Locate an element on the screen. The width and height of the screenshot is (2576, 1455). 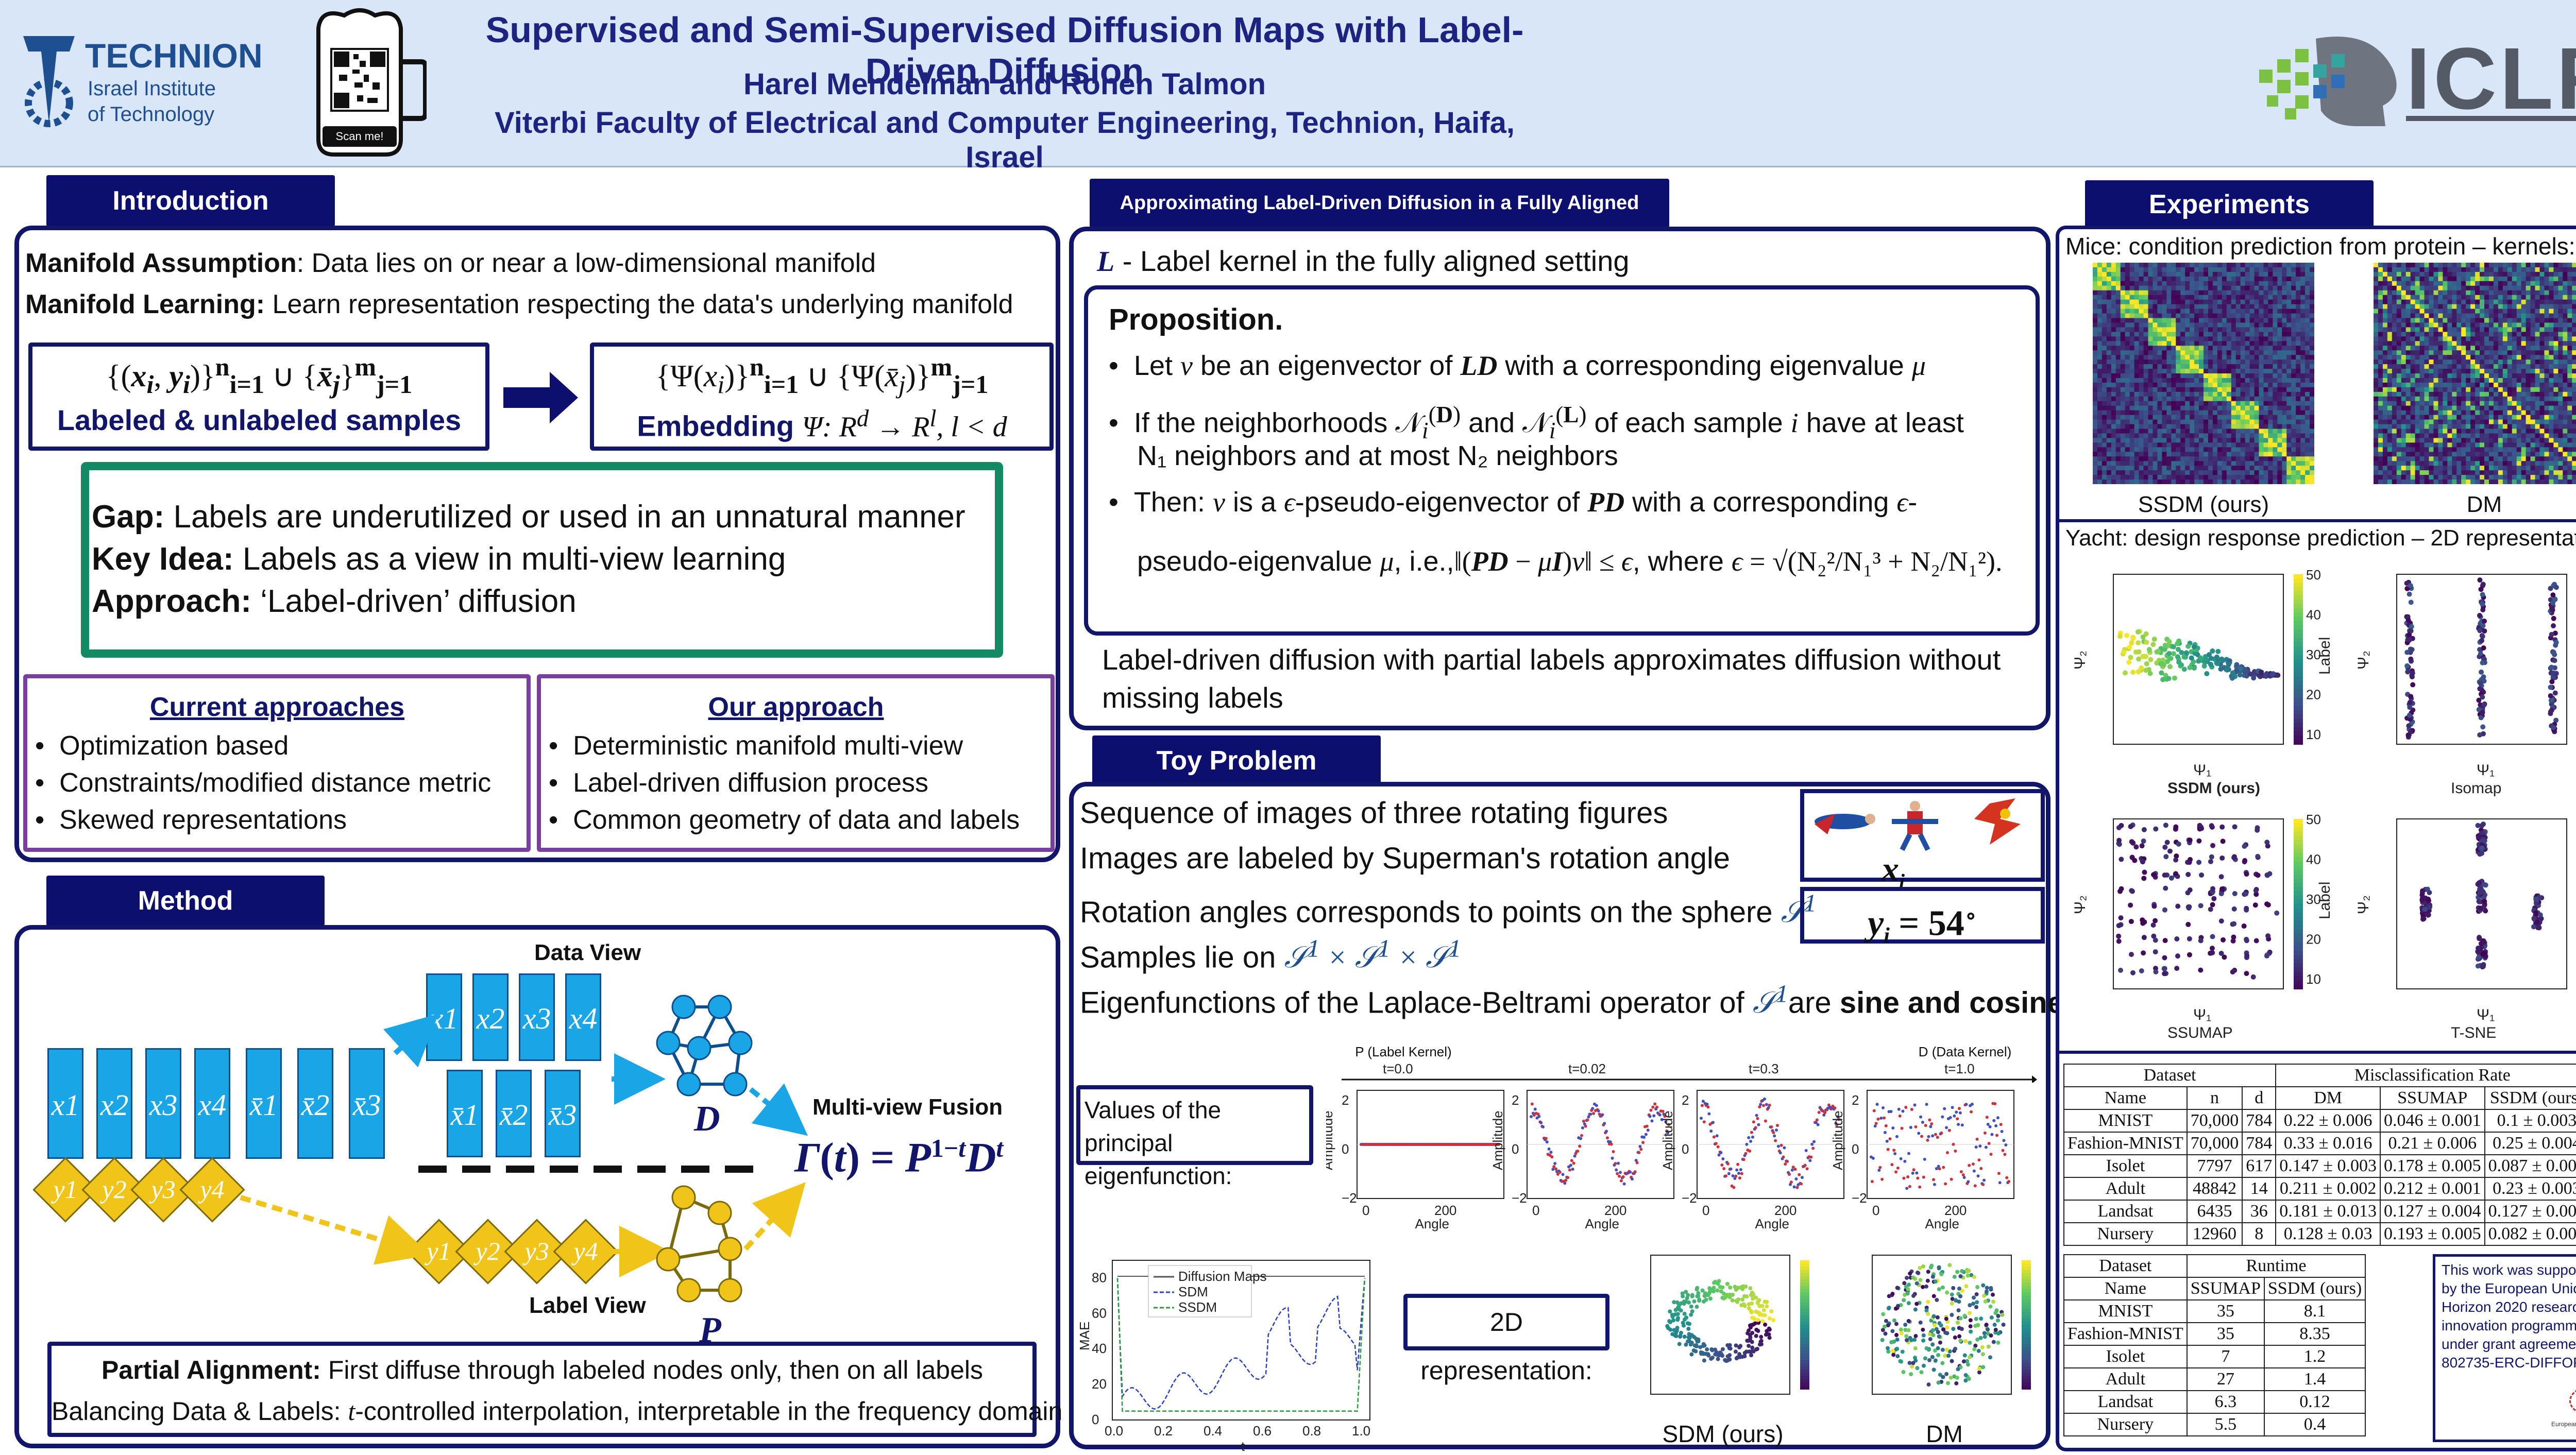
label-diamond-text: y2 is located at coordinates (114, 1189).